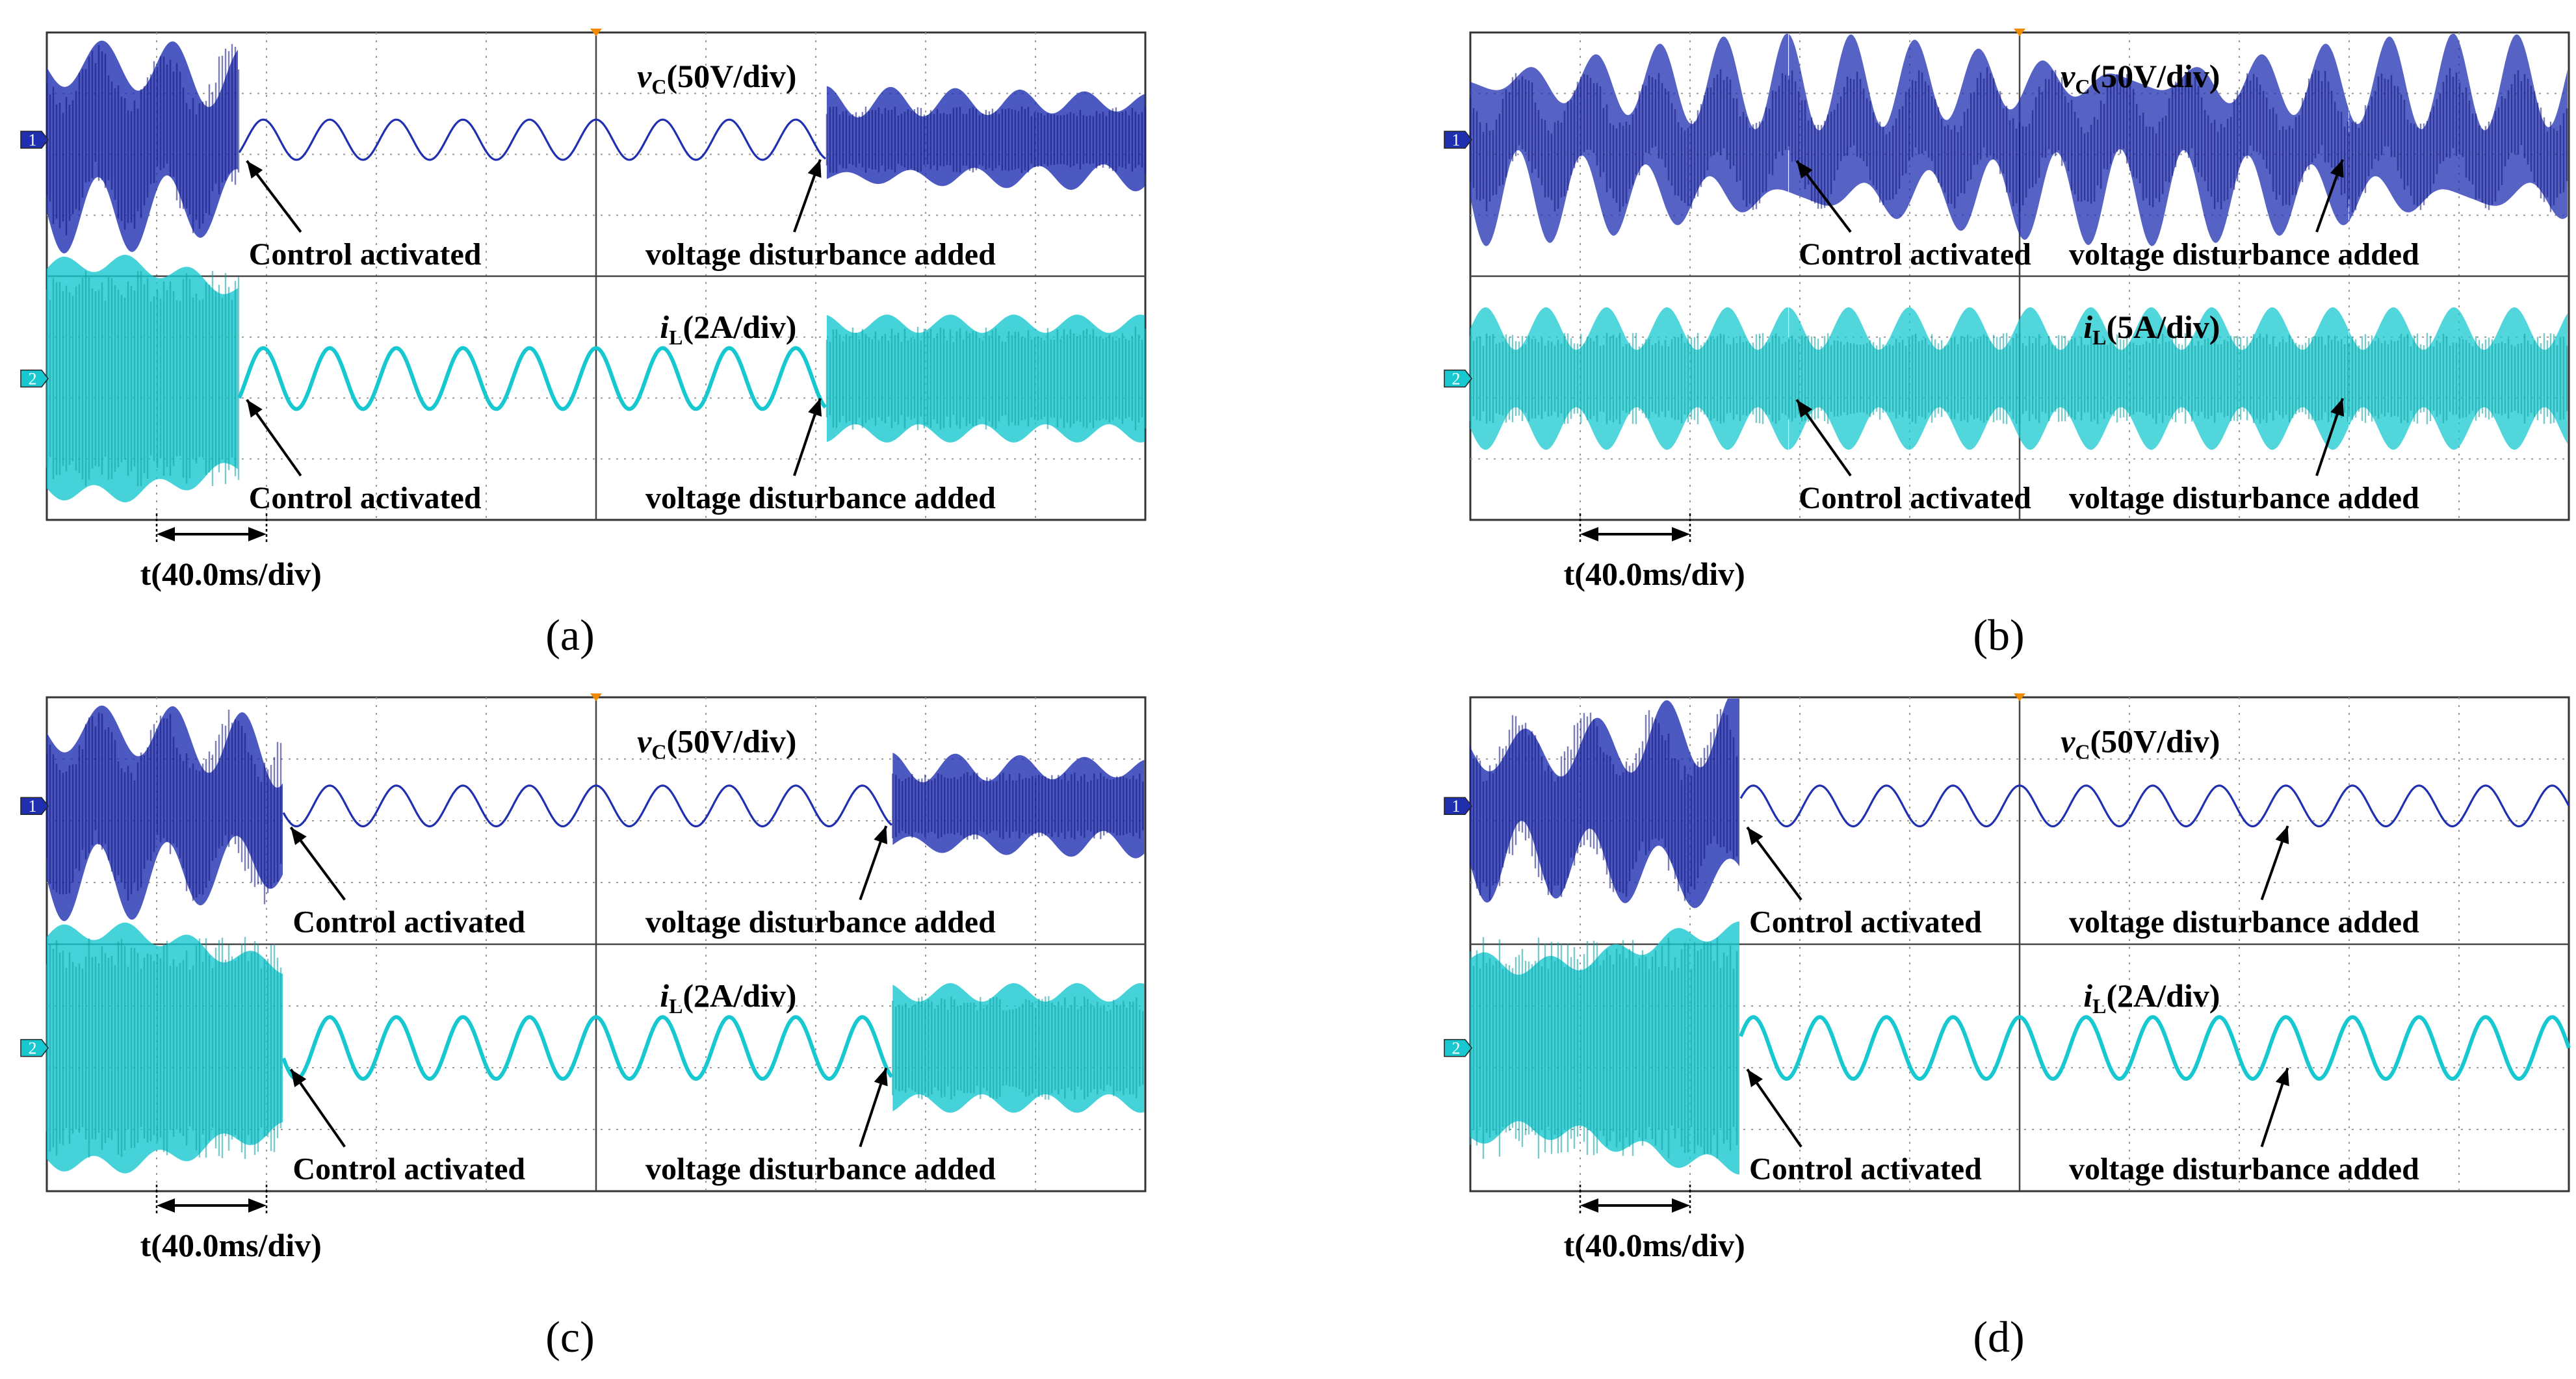 The width and height of the screenshot is (2576, 1379). What do you see at coordinates (1998, 635) in the screenshot?
I see `panel-label: (b)` at bounding box center [1998, 635].